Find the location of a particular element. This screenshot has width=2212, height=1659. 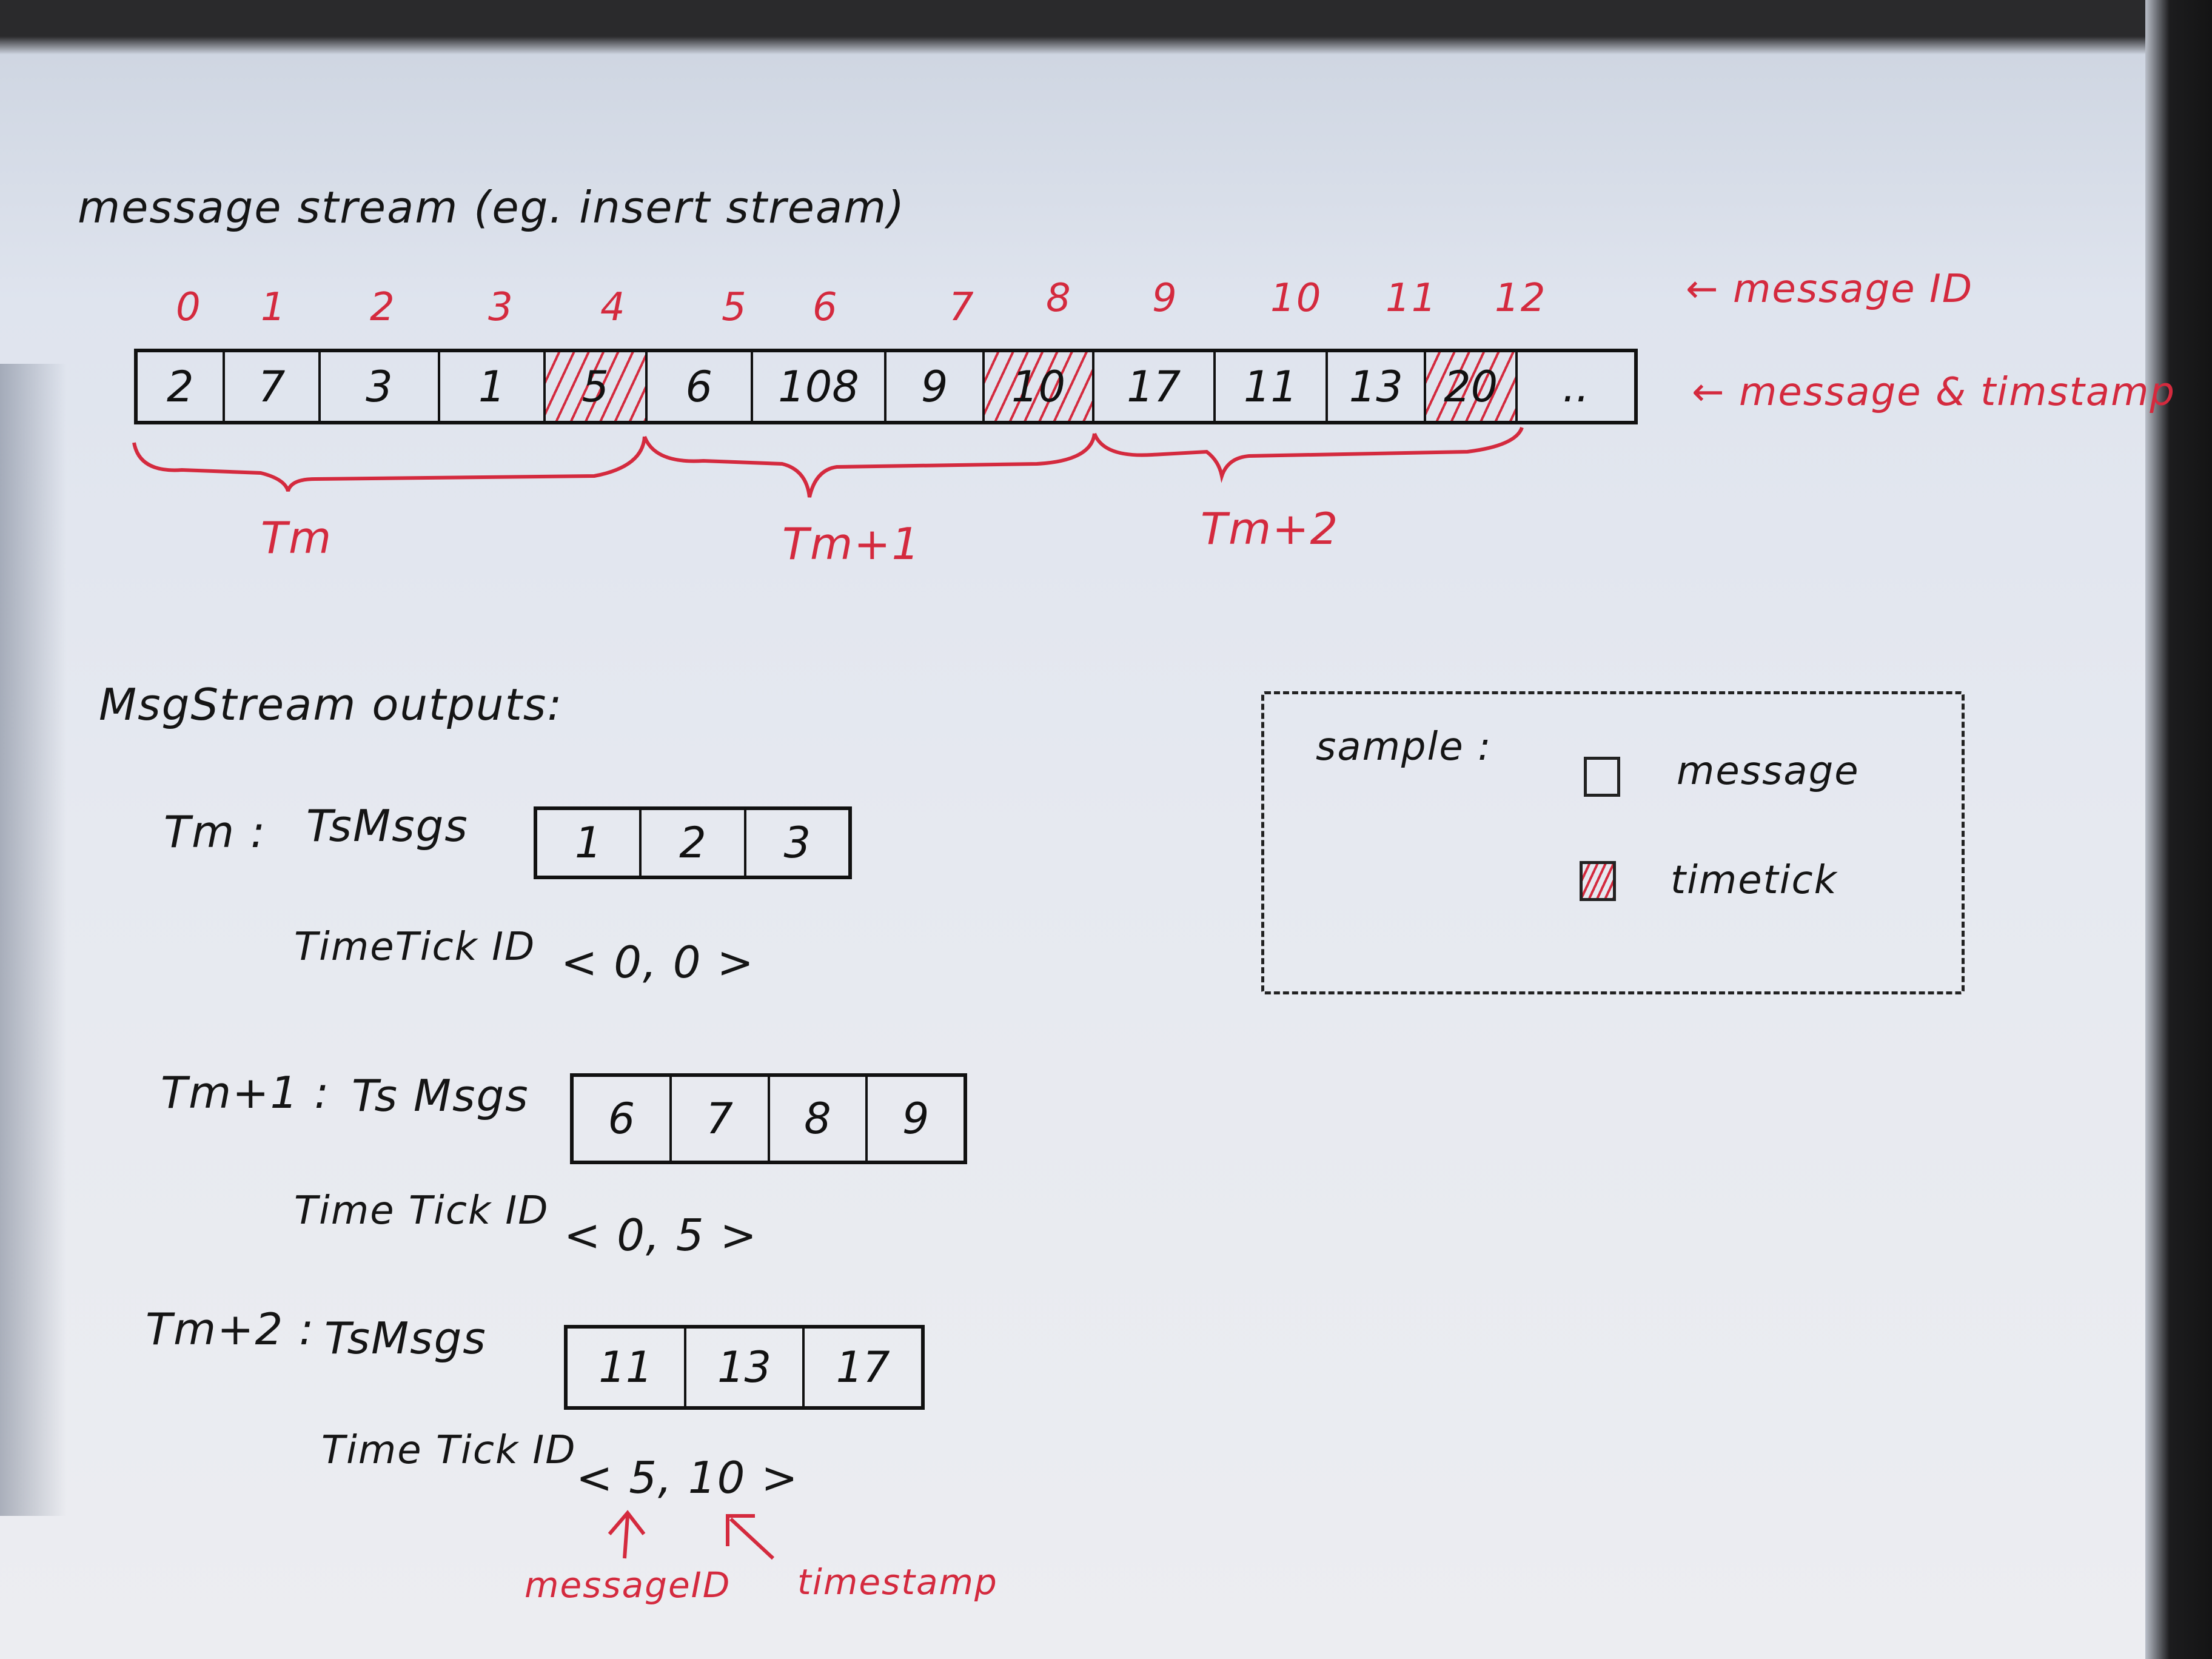

legend-message-label: message is located at coordinates (1768, 772).